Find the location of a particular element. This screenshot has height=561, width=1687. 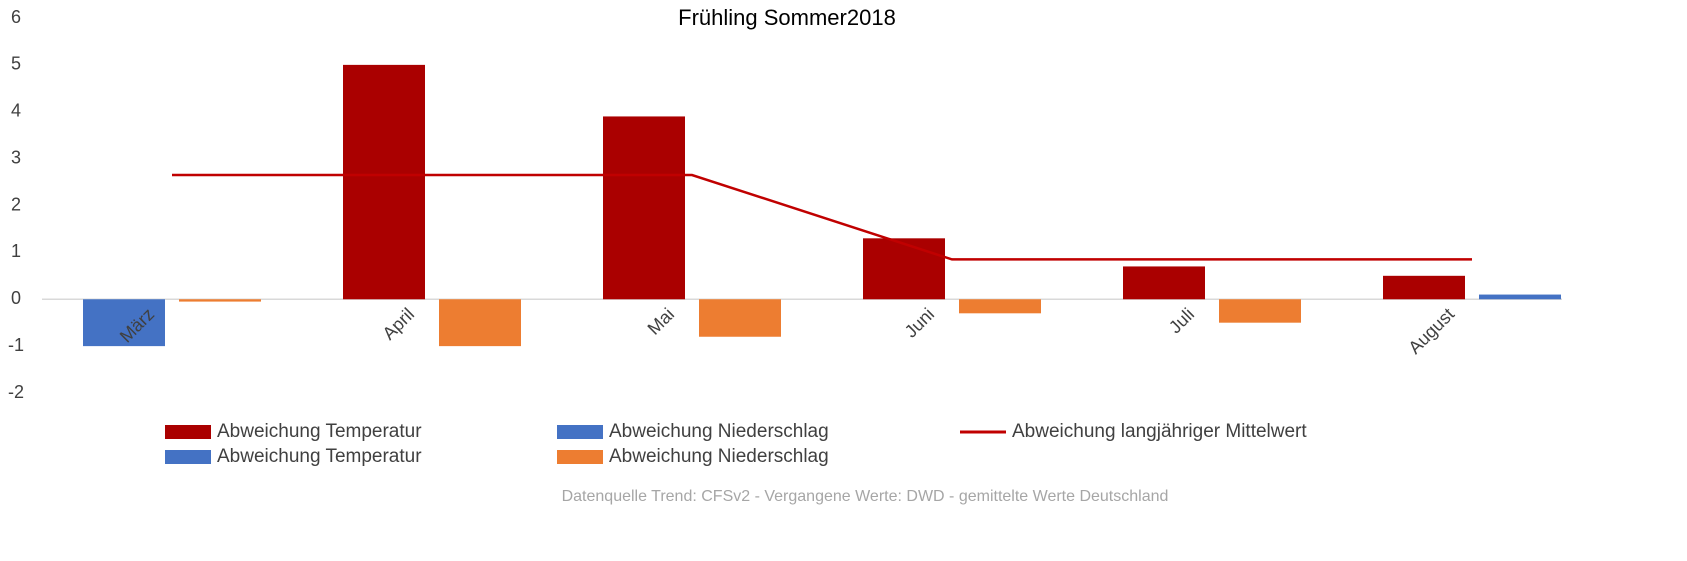

y-tick-label: -2 is located at coordinates (16, 392).